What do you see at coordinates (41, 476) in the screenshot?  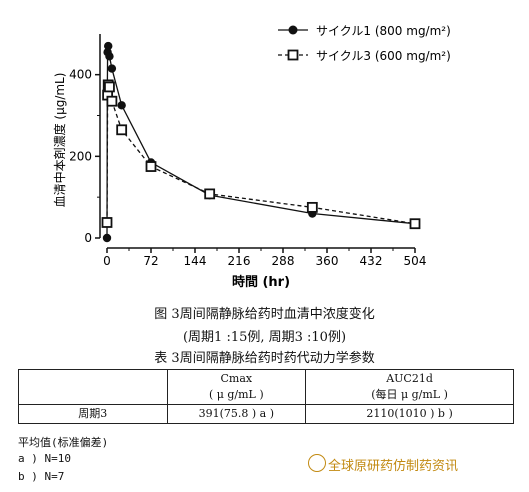 I see `note-b: b ) N=7` at bounding box center [41, 476].